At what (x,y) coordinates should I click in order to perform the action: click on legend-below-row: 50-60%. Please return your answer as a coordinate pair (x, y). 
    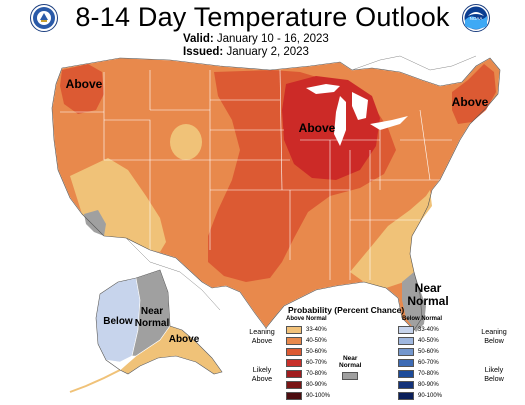
    Looking at the image, I should click on (418, 351).